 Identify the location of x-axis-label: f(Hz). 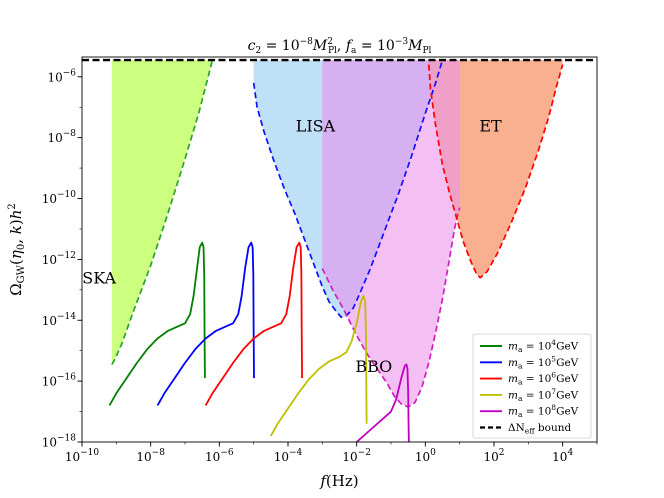
(338, 481).